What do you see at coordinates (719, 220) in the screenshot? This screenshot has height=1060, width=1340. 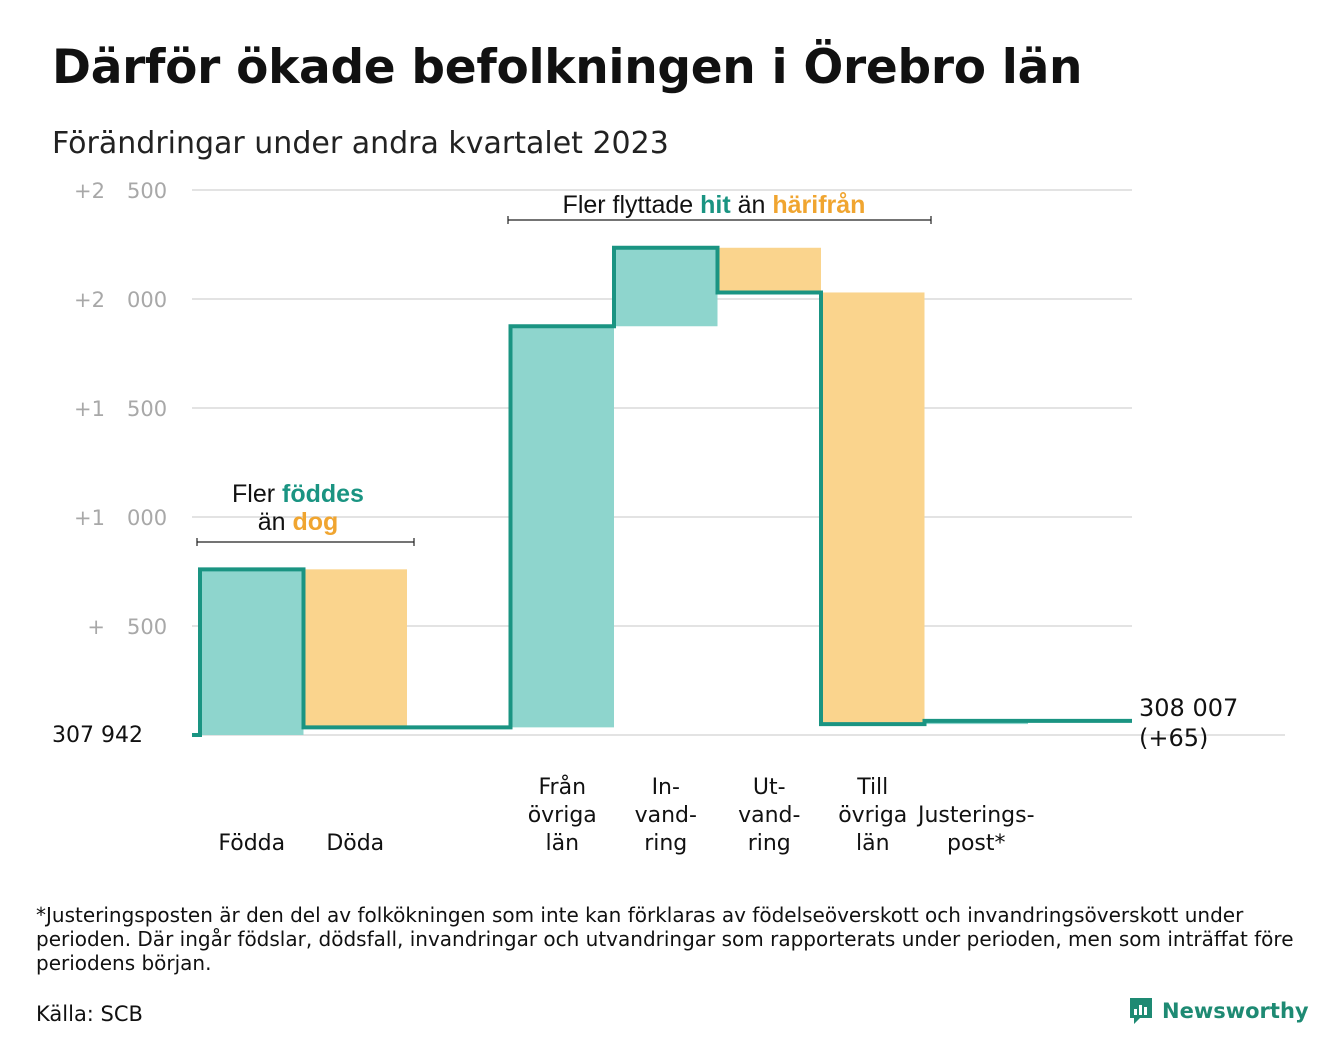 I see `bracket-migration` at bounding box center [719, 220].